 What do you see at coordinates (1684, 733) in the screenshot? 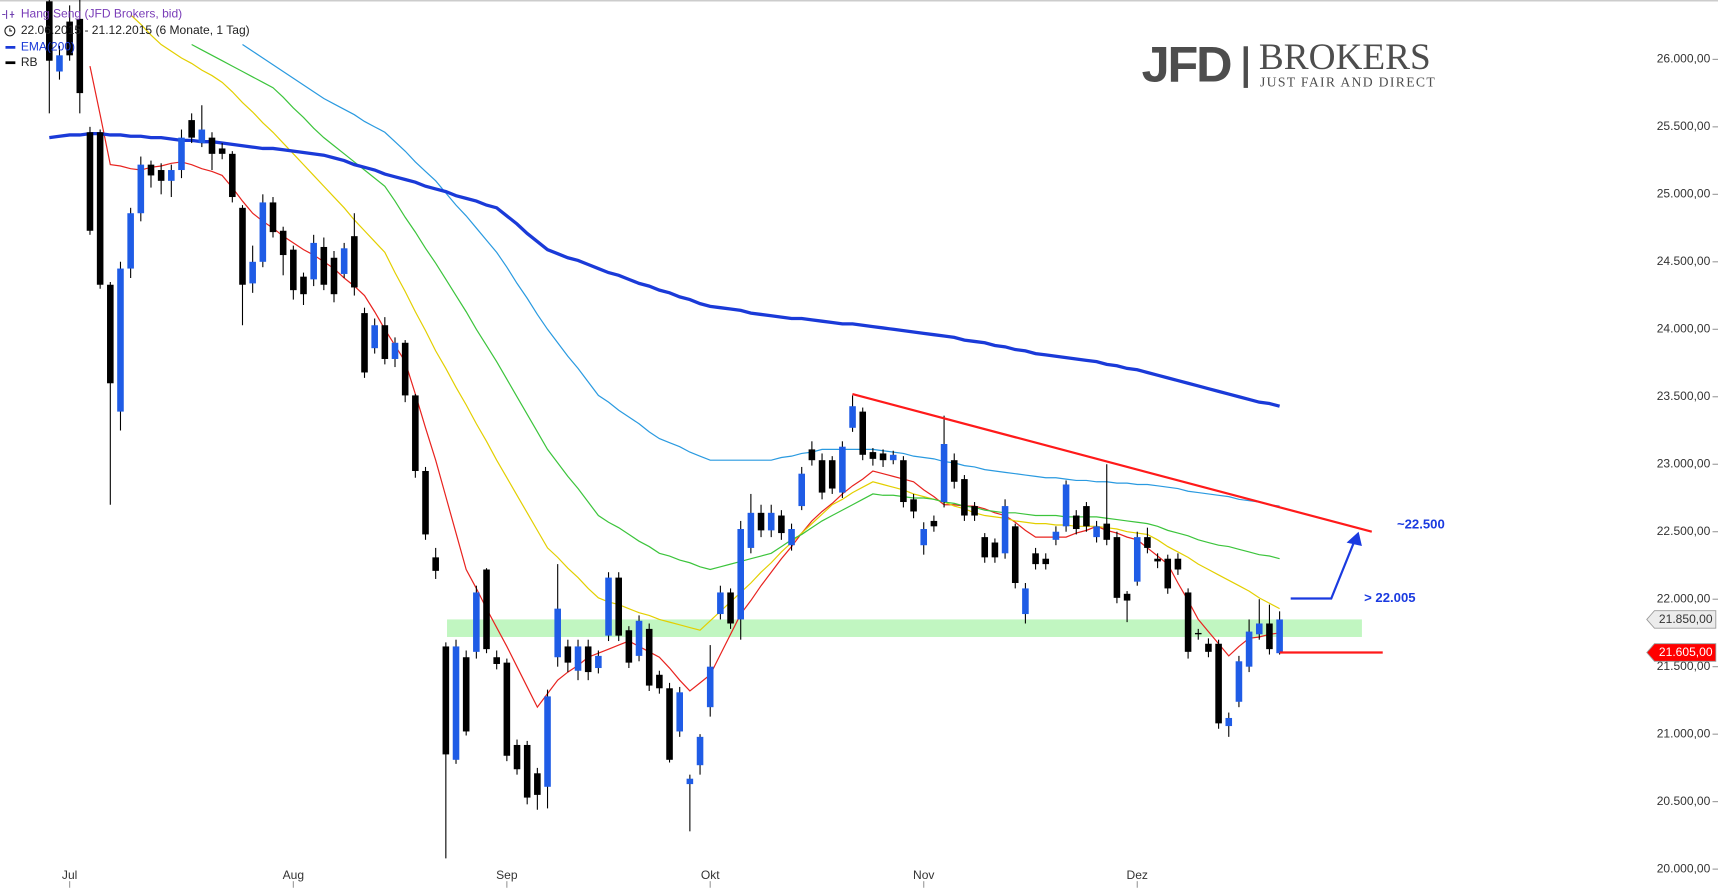
I see `y-tick-label: 21.000,00` at bounding box center [1684, 733].